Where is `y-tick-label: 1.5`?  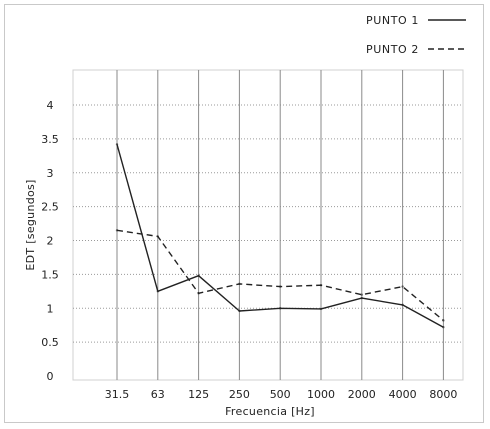
y-tick-label: 1.5 is located at coordinates (50, 274).